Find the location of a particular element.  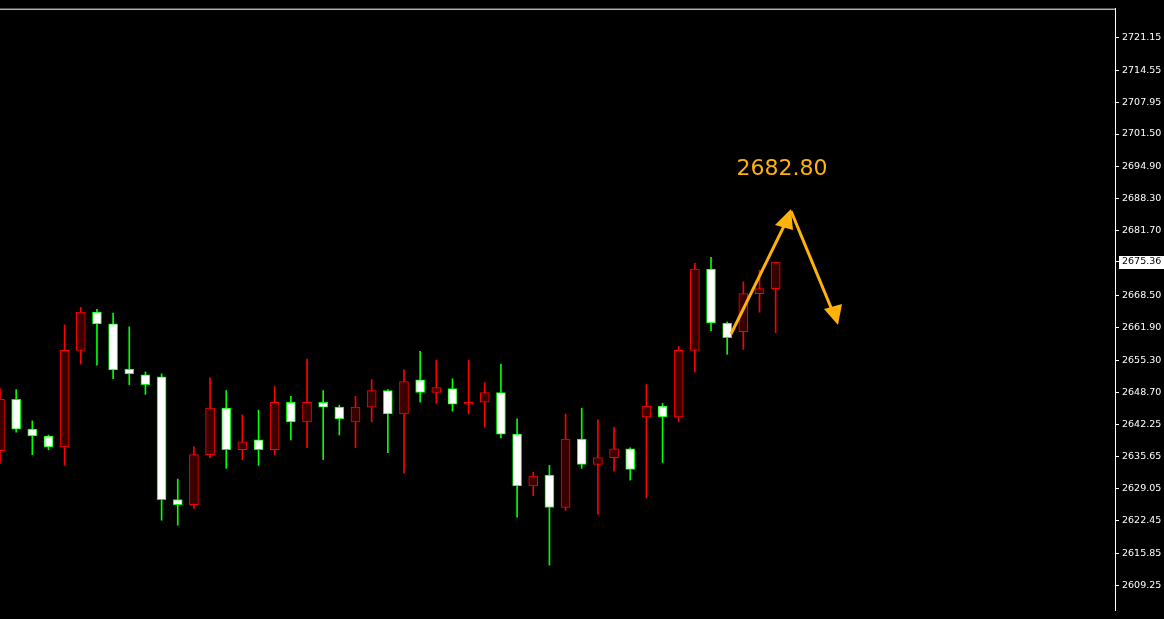

y-tick-label: 2701.50 is located at coordinates (1142, 133).